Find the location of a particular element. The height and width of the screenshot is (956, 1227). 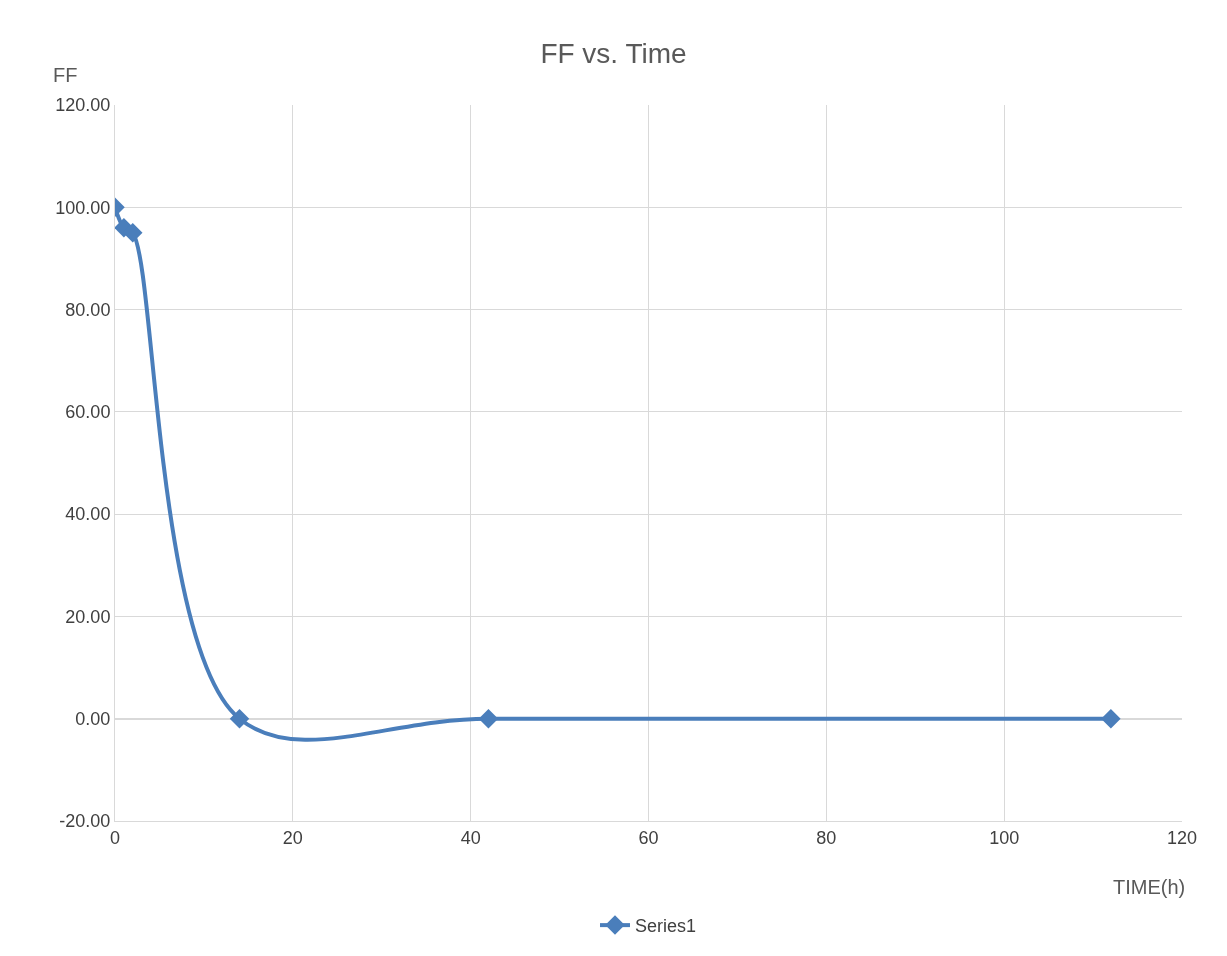

x-tick-label: 20 is located at coordinates (292, 837).